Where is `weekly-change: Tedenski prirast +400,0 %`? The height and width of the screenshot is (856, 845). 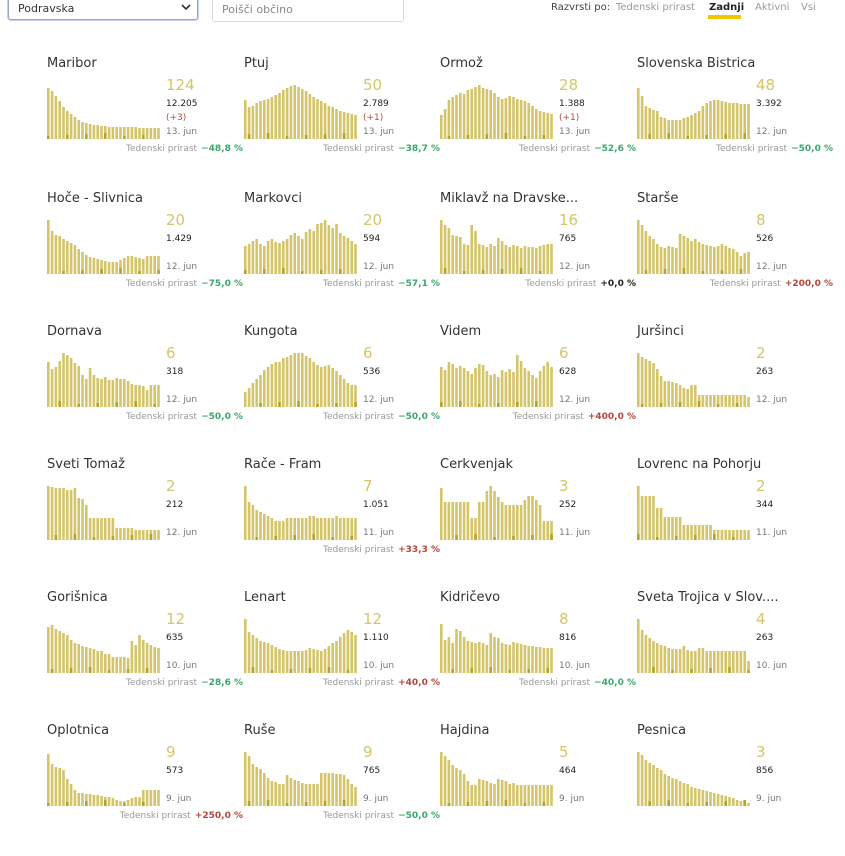
weekly-change: Tedenski prirast +400,0 % is located at coordinates (574, 417).